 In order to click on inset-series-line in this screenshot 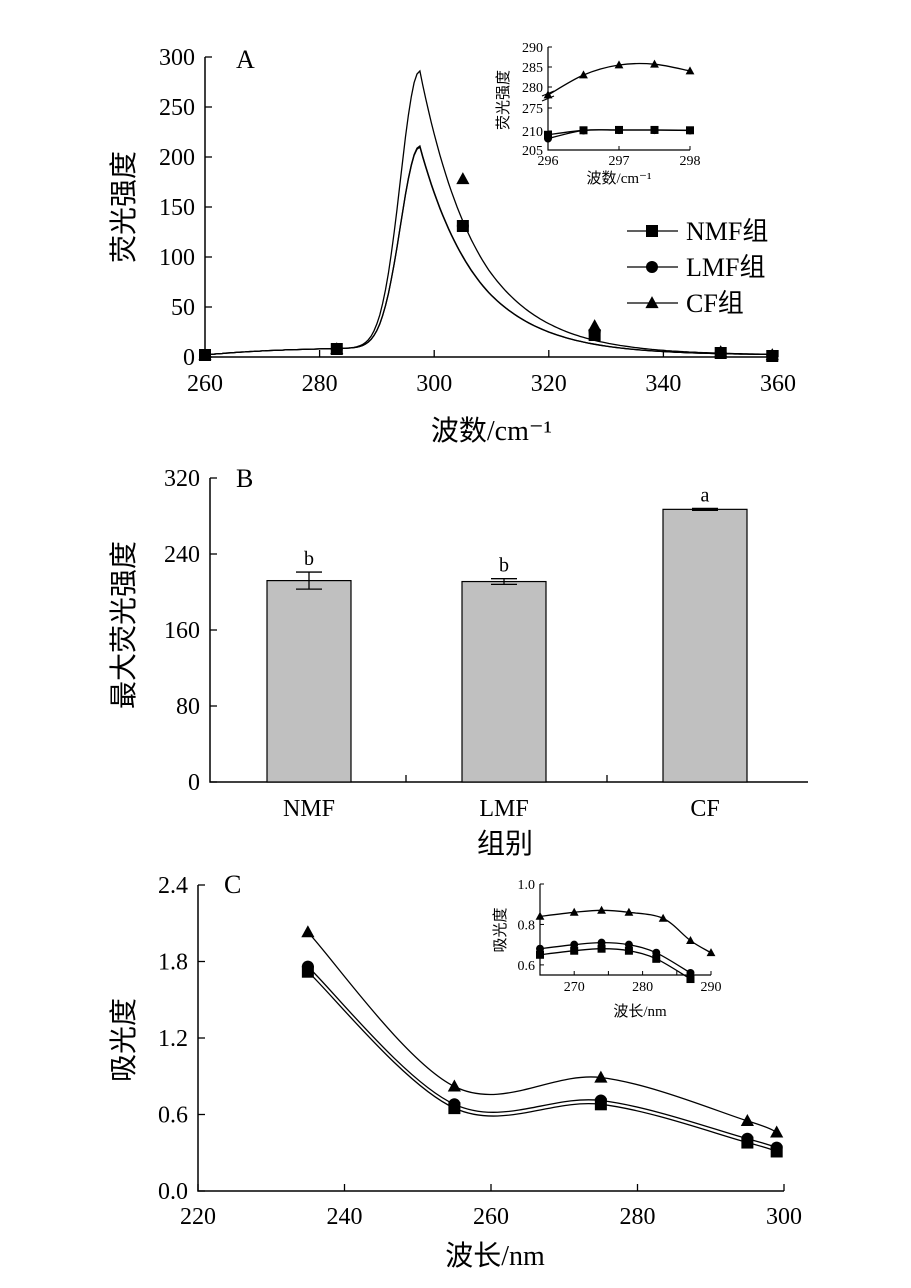, I will do `click(615, 957)`.